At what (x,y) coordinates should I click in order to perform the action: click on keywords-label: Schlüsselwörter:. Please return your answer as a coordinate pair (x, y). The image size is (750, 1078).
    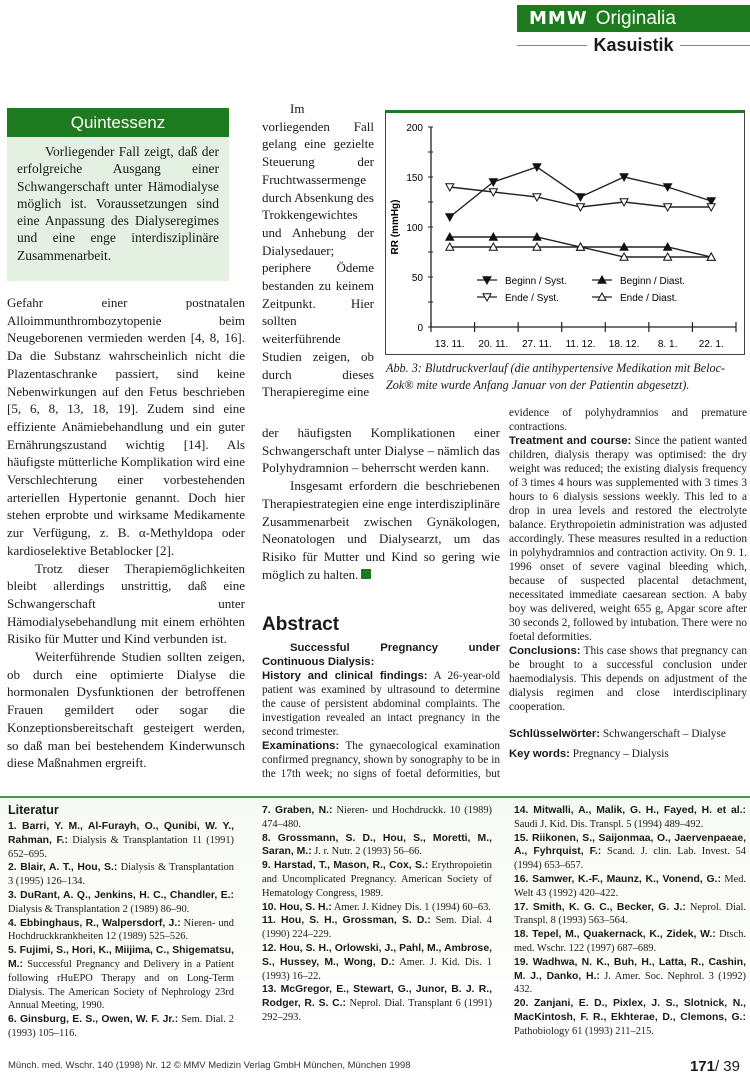
    Looking at the image, I should click on (555, 734).